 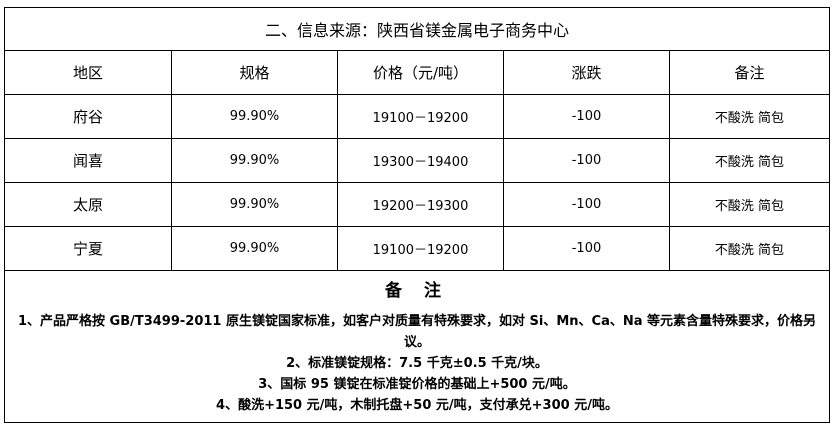 What do you see at coordinates (587, 72) in the screenshot?
I see `header-change: 涨跌` at bounding box center [587, 72].